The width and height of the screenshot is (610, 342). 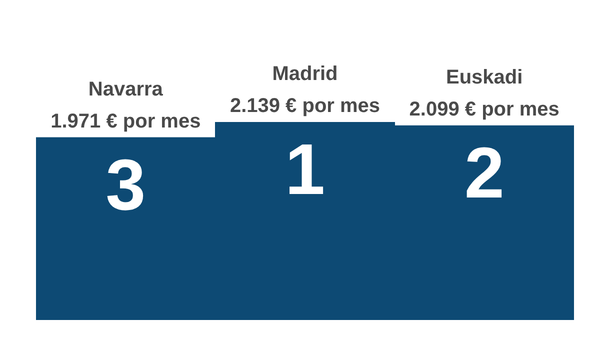 What do you see at coordinates (305, 170) in the screenshot?
I see `annotation: 1` at bounding box center [305, 170].